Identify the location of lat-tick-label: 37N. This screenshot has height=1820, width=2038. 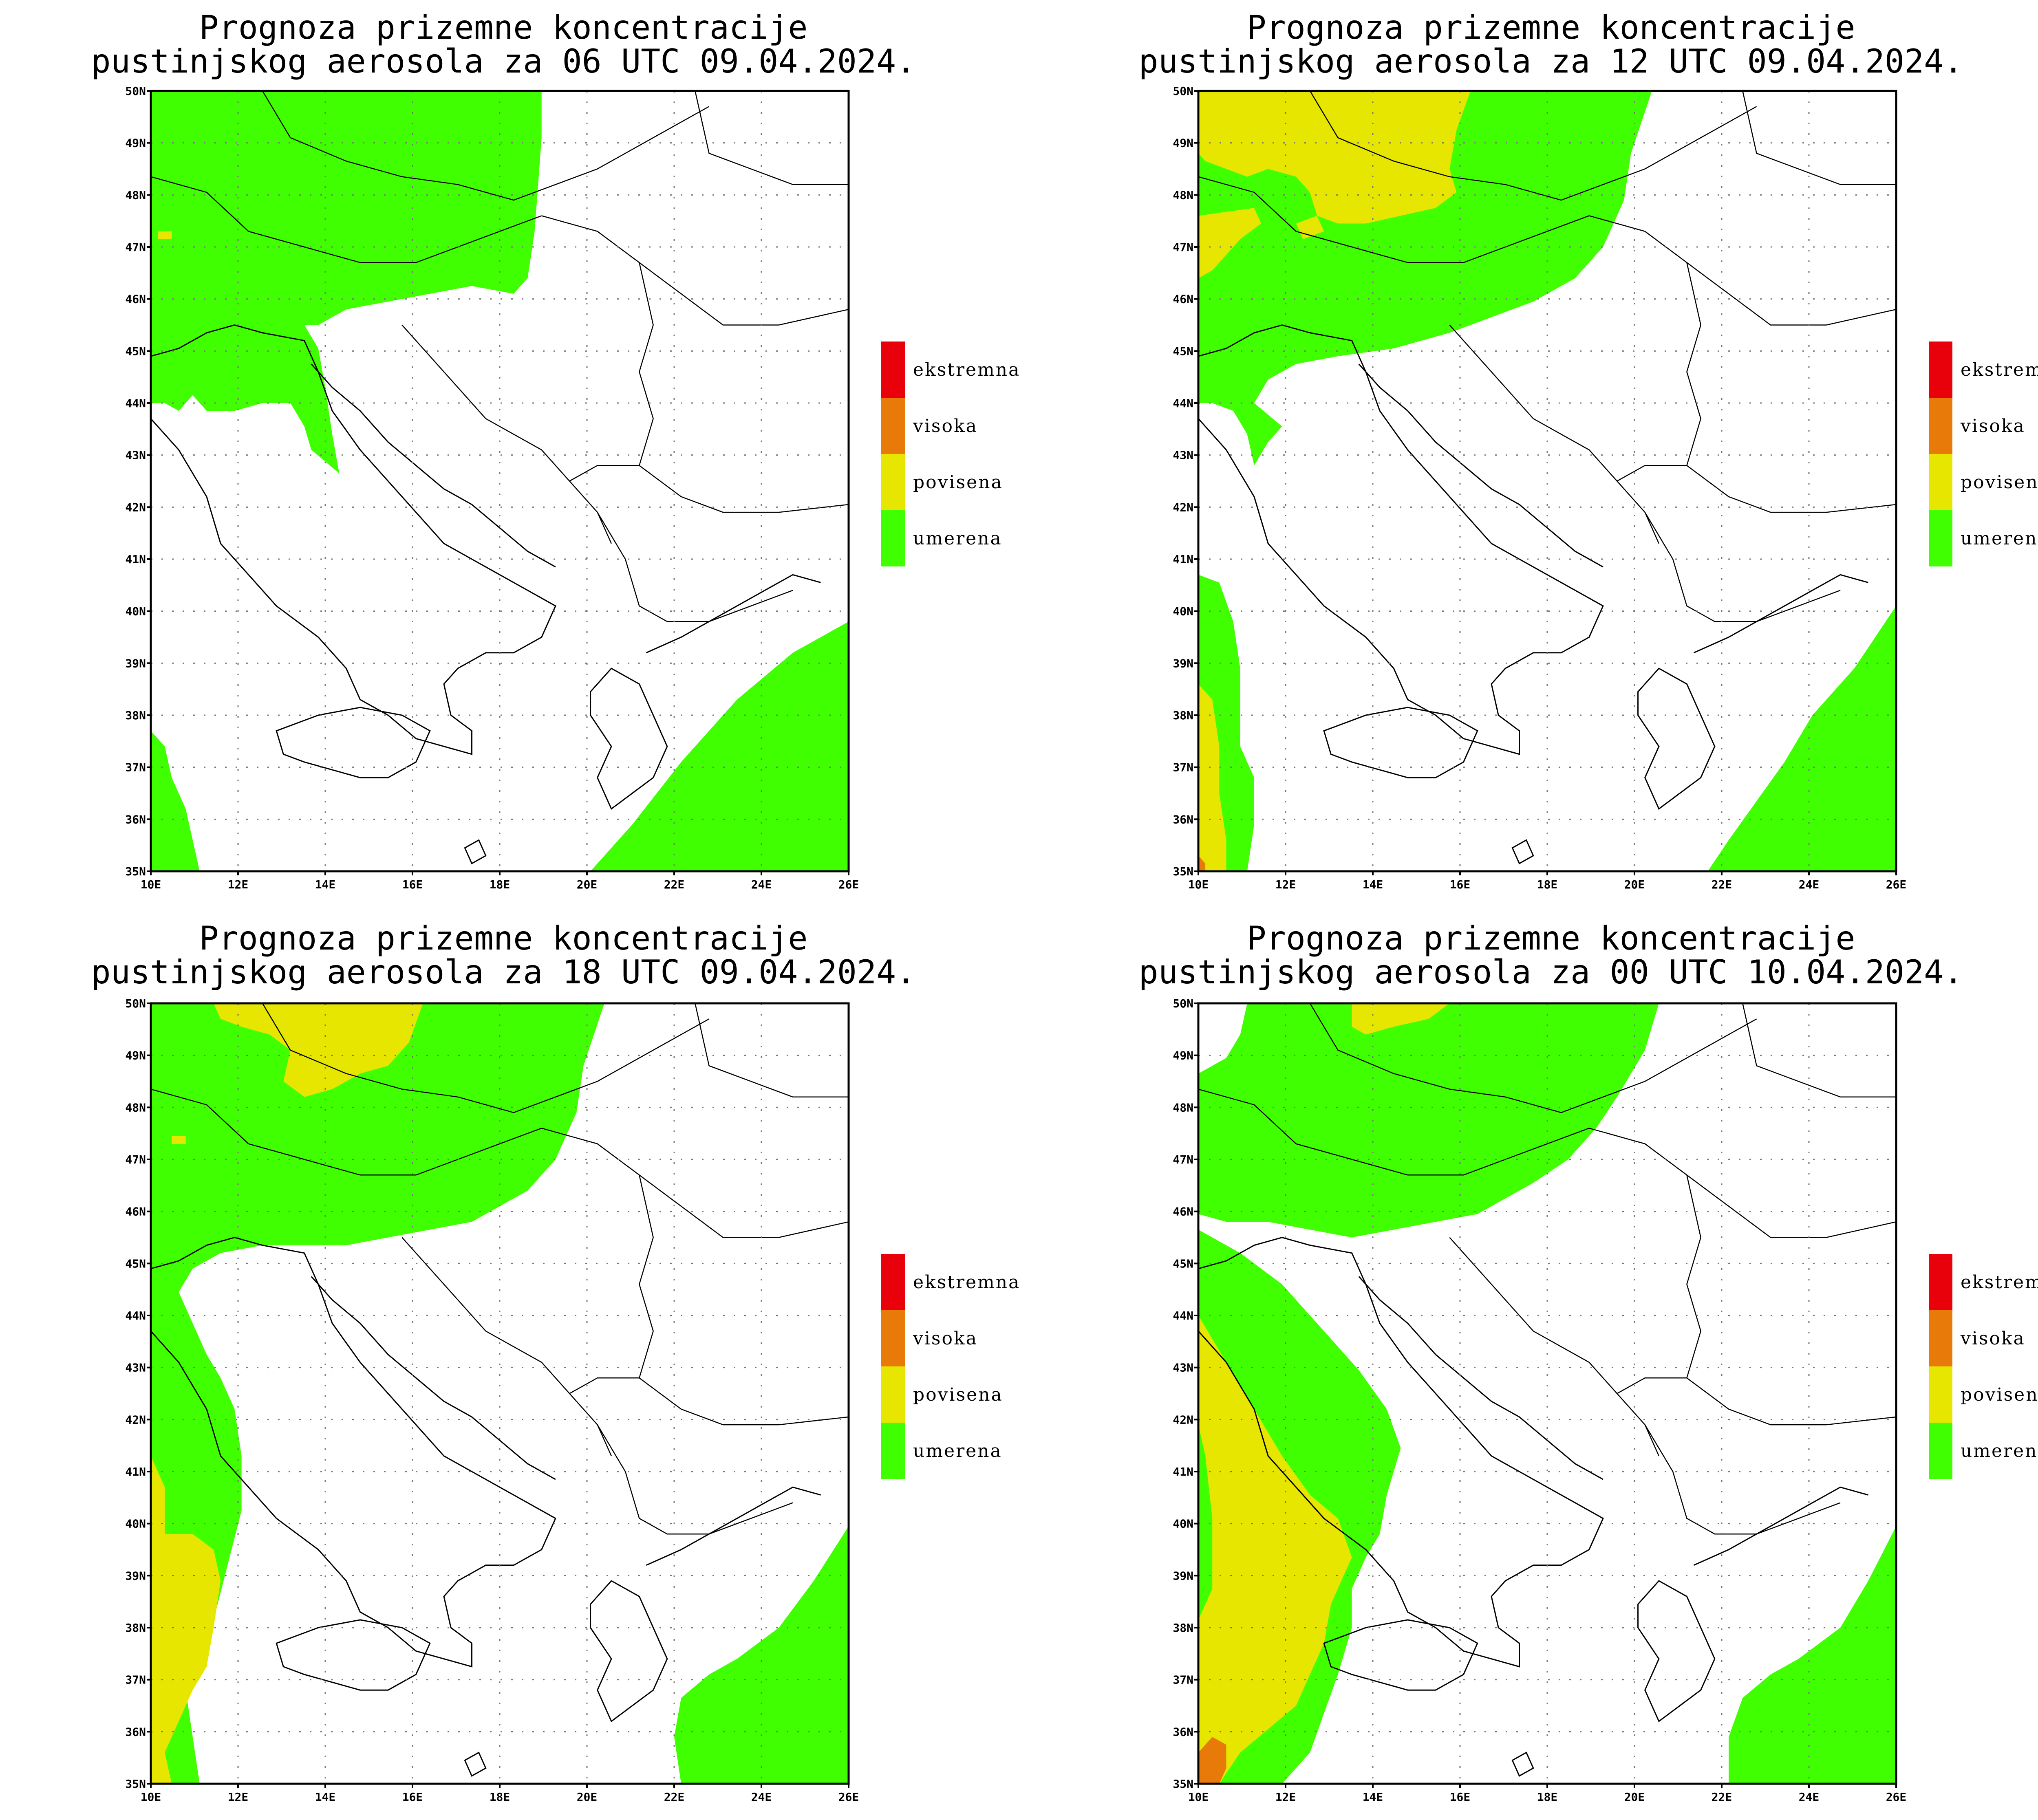
(1183, 767).